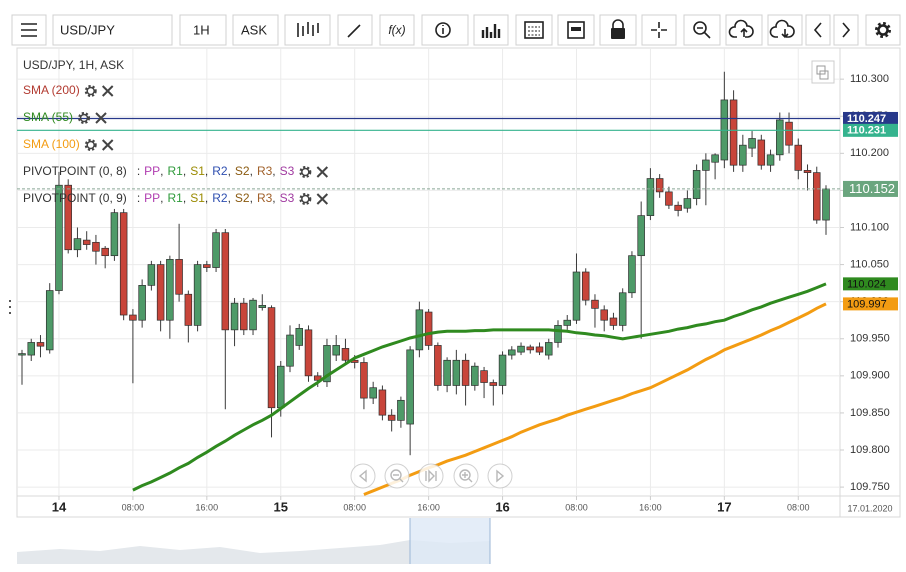  I want to click on zoom-in, so click(466, 476).